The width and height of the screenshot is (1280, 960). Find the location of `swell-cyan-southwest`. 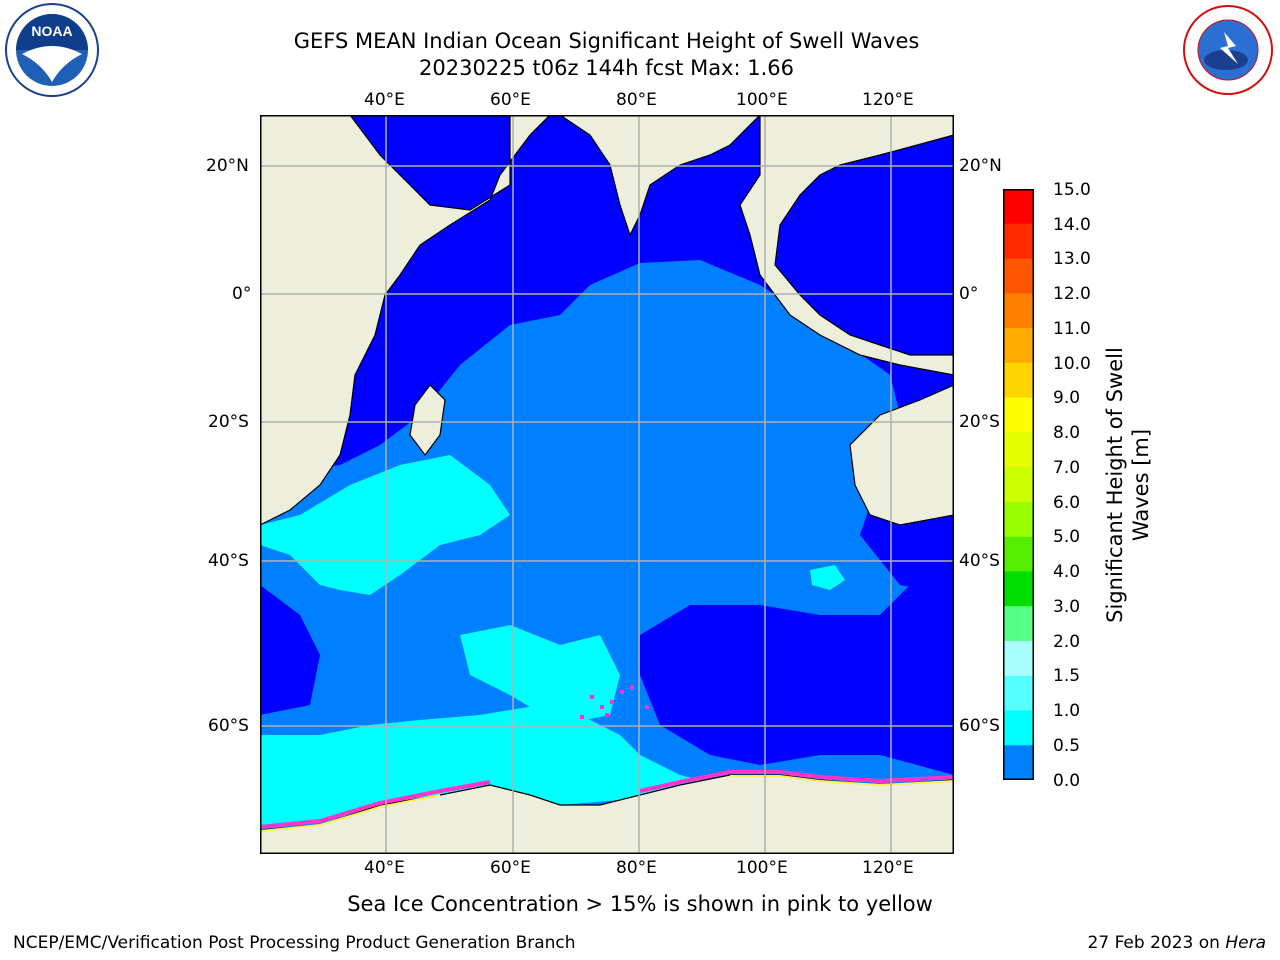

swell-cyan-southwest is located at coordinates (385, 525).